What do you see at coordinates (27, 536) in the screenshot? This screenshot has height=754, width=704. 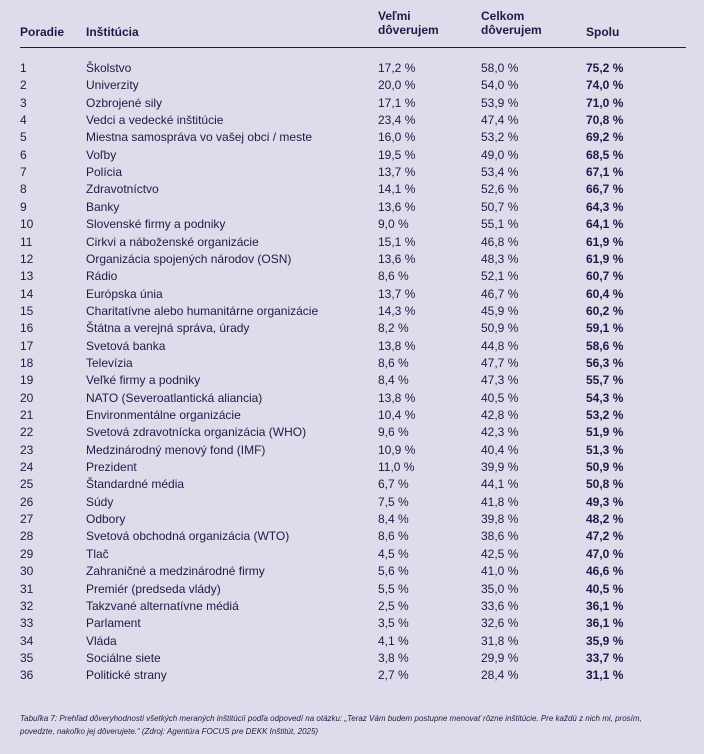 I see `cell: 28` at bounding box center [27, 536].